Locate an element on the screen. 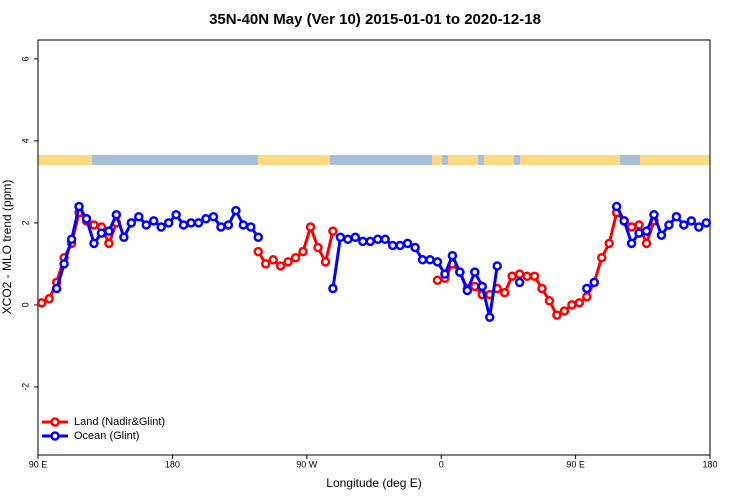 The height and width of the screenshot is (500, 750). legend-text: Land (Nadir&Glint) is located at coordinates (119, 422).